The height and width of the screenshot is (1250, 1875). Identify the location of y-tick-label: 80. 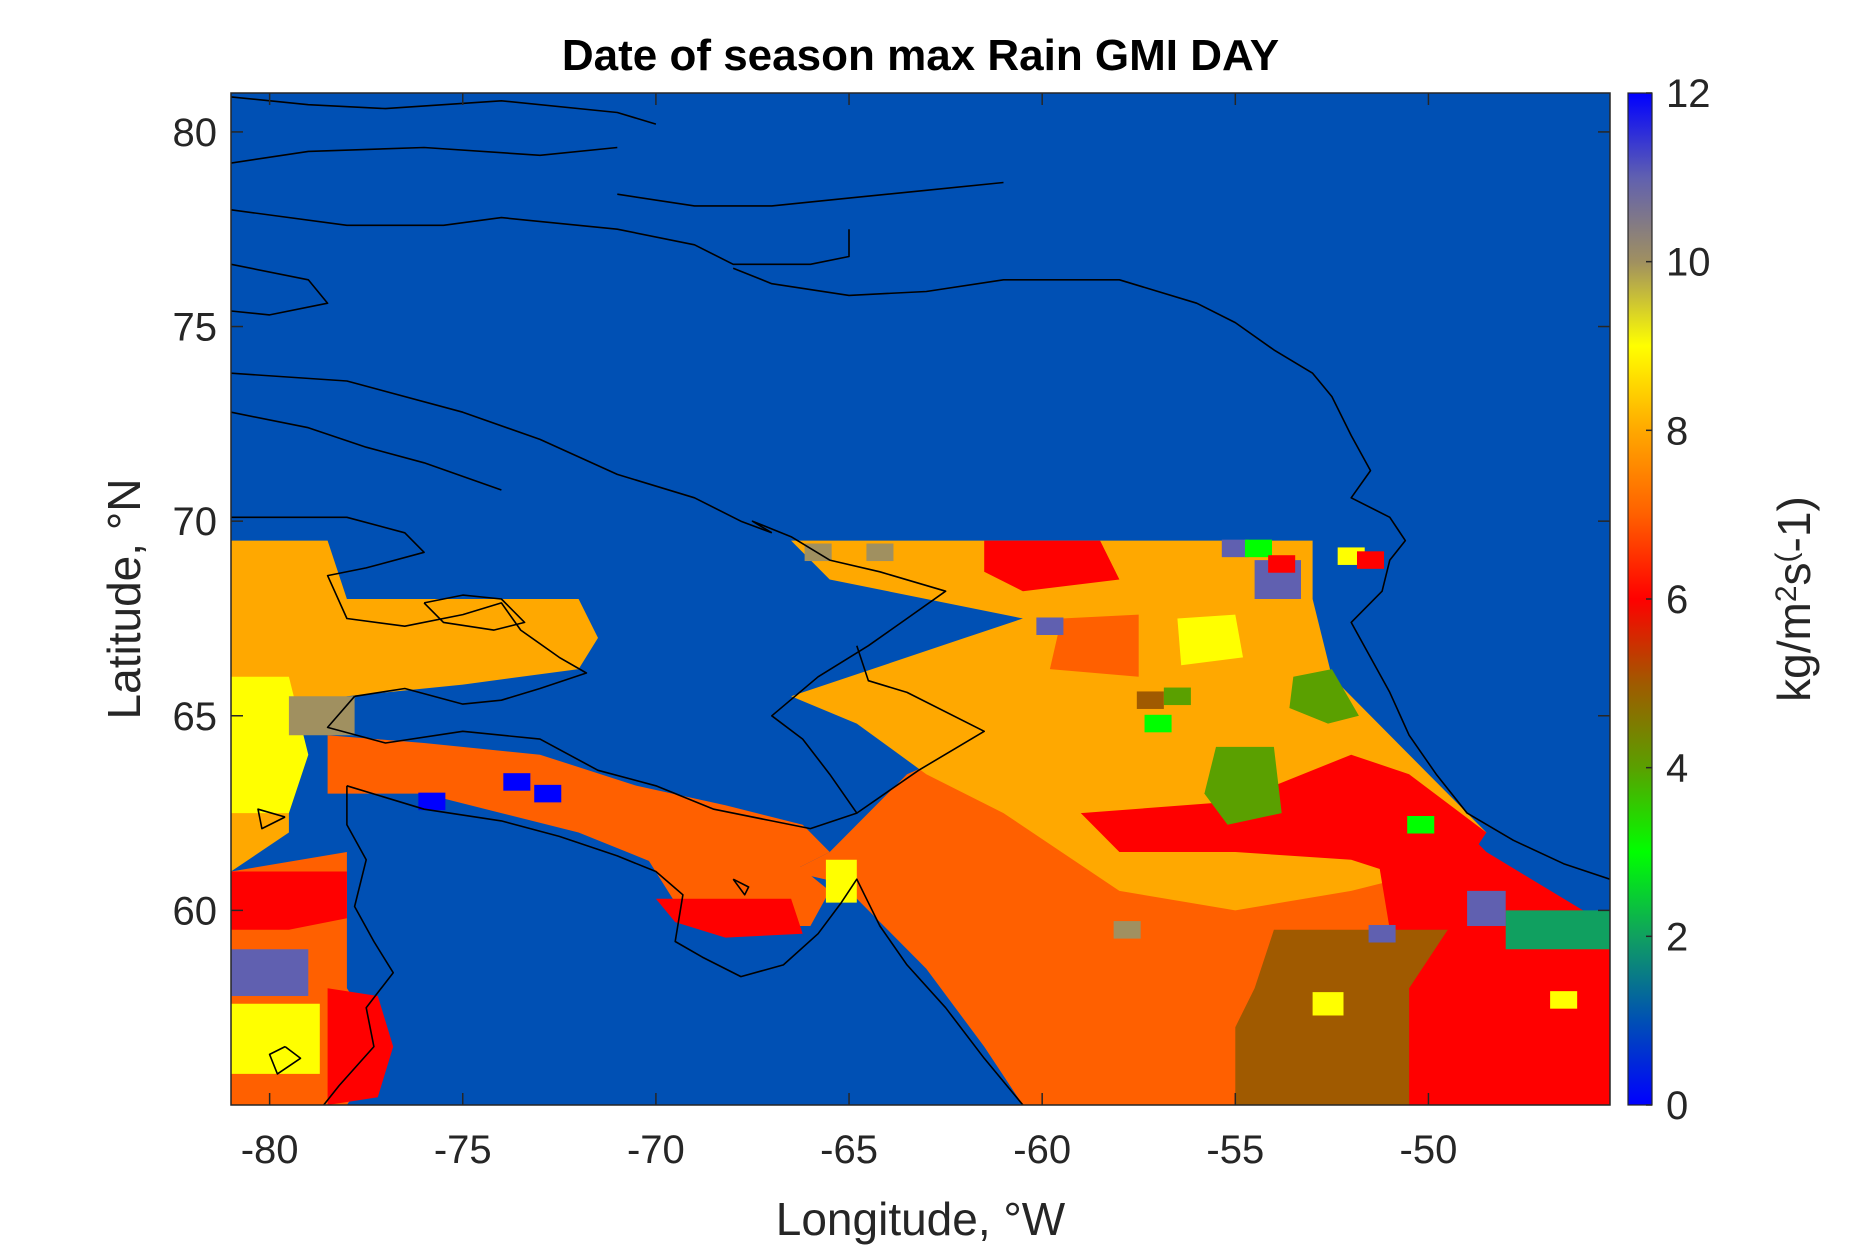
(195, 133).